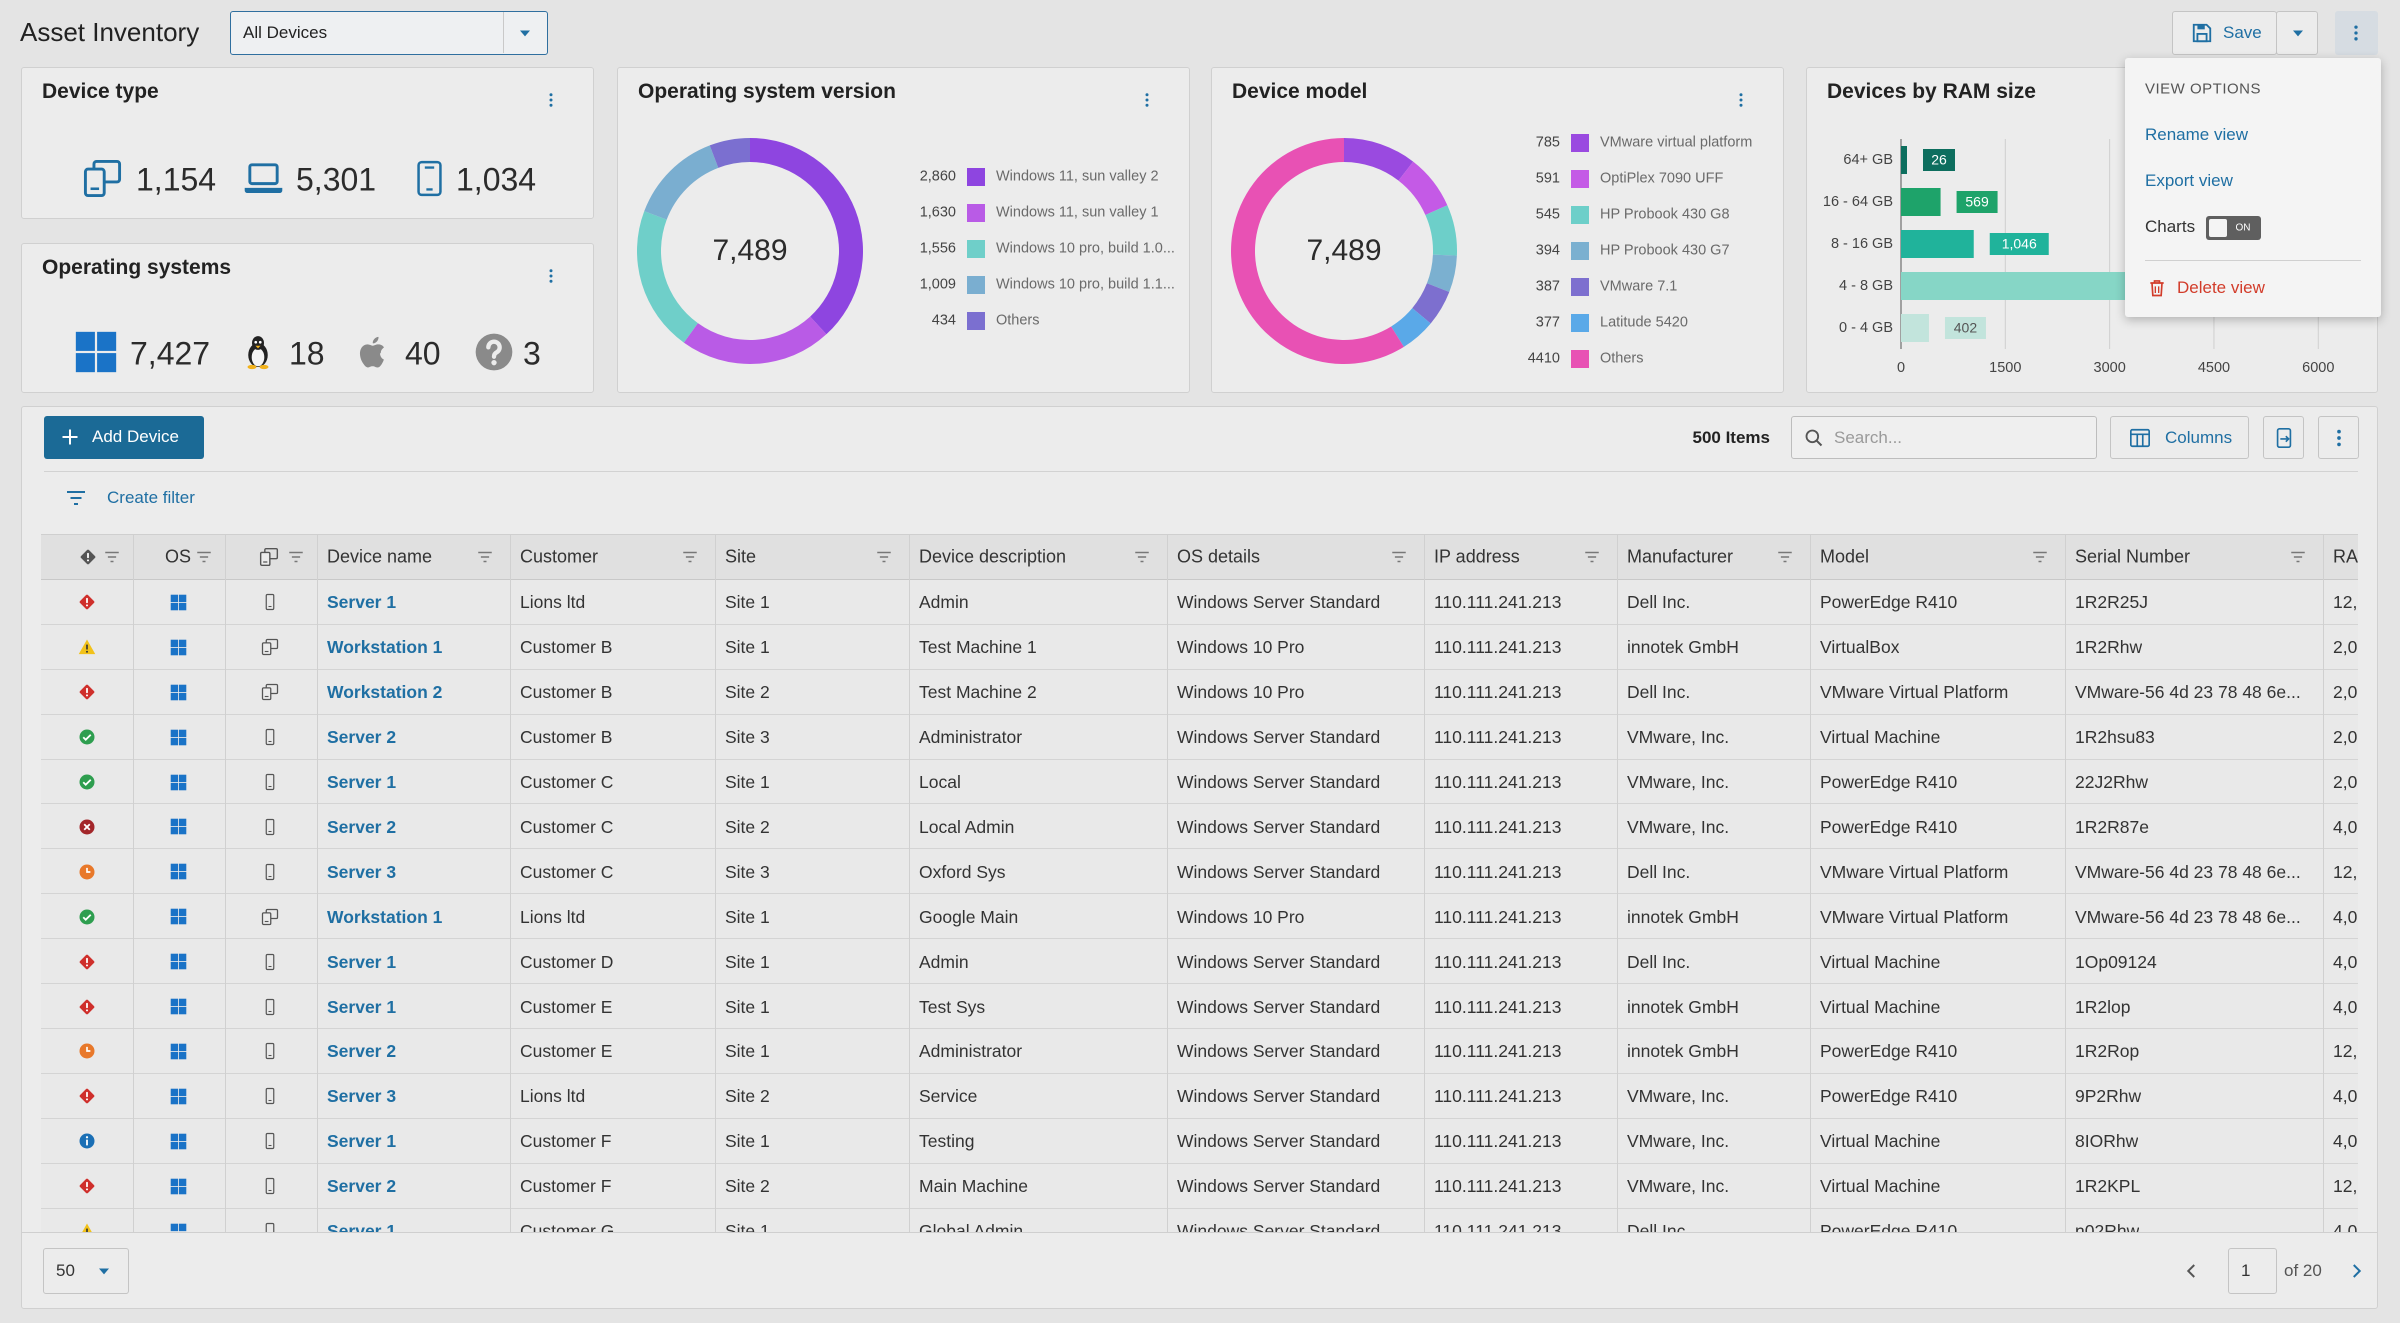 This screenshot has width=2400, height=1323. I want to click on header-cell: IP address, so click(1520, 557).